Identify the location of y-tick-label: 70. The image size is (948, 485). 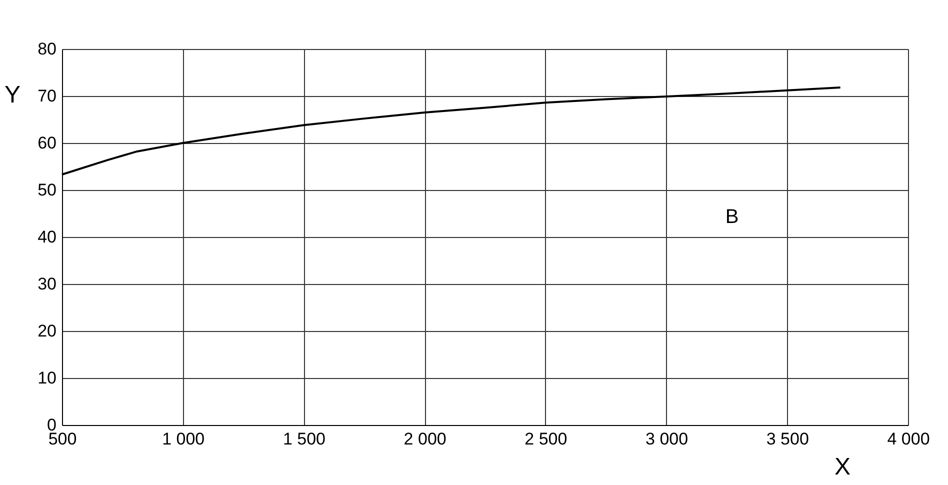
(47, 96).